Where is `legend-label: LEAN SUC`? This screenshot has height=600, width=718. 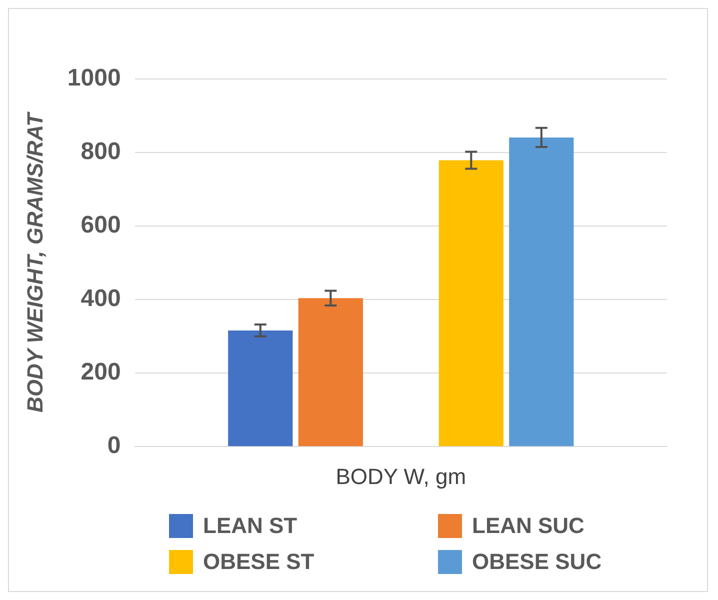
legend-label: LEAN SUC is located at coordinates (528, 526).